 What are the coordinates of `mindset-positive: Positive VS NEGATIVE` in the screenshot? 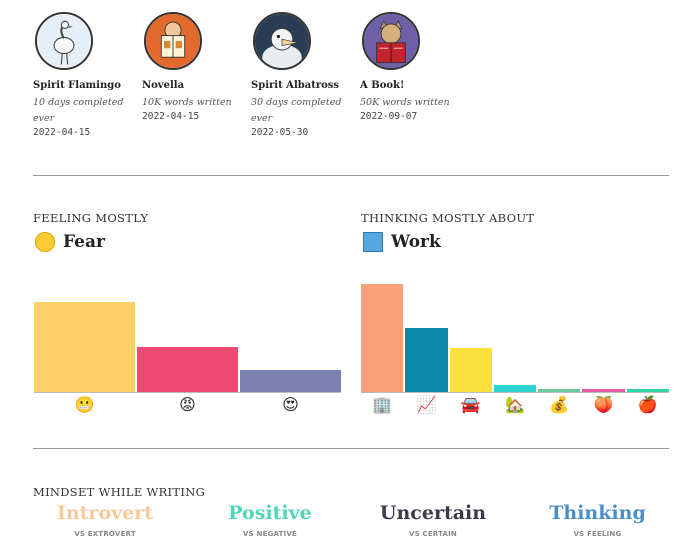 It's located at (270, 520).